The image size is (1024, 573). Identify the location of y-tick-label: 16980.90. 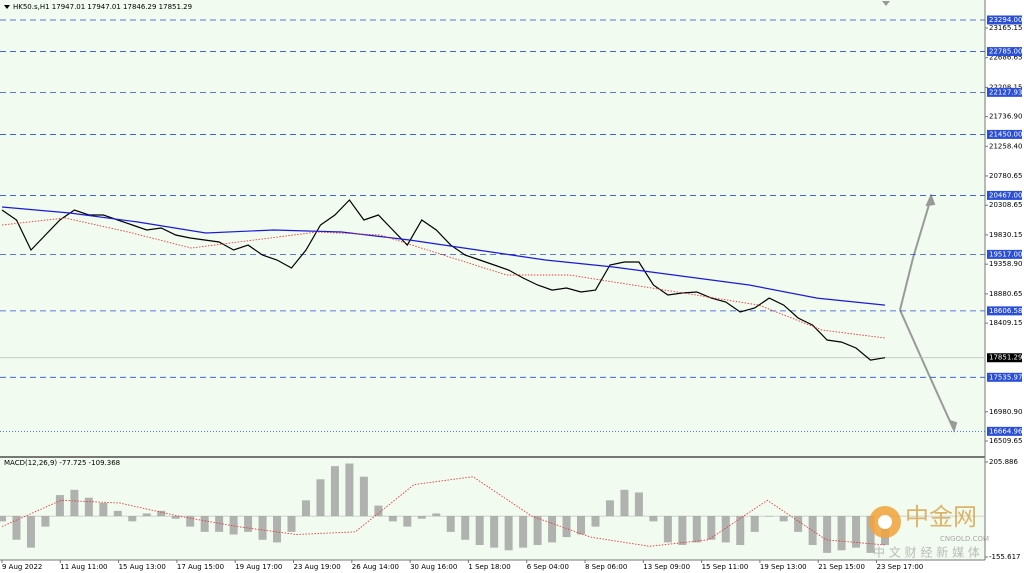
(1005, 412).